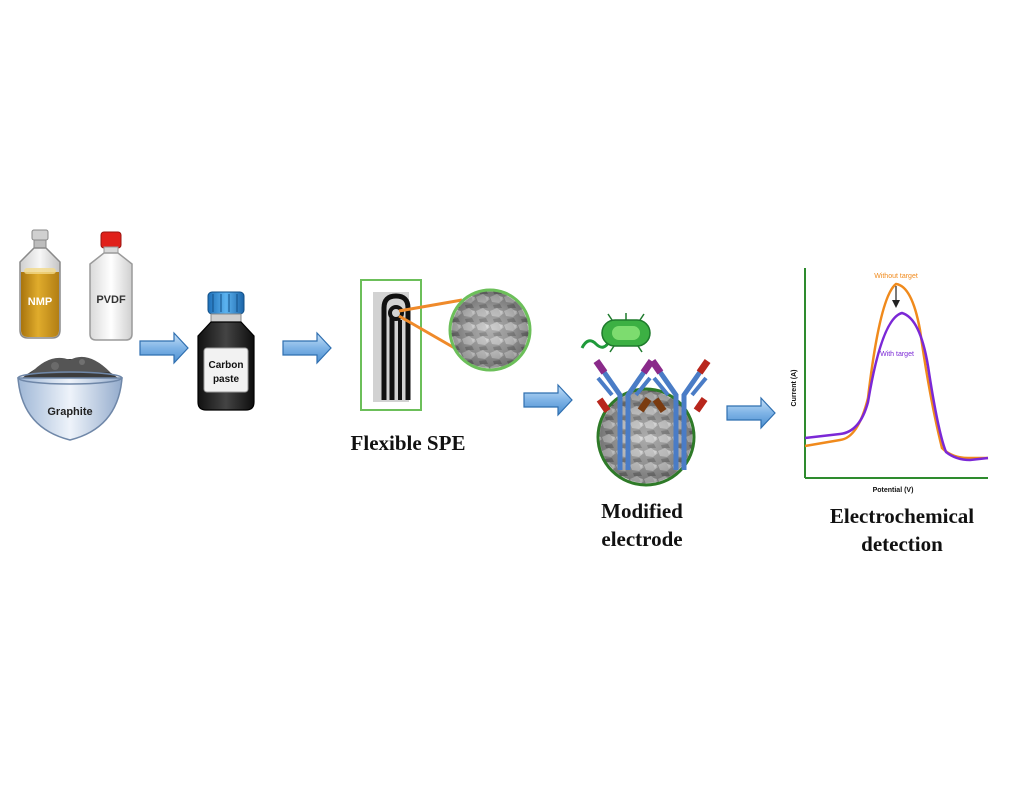  I want to click on bacteria-icon, so click(615, 333).